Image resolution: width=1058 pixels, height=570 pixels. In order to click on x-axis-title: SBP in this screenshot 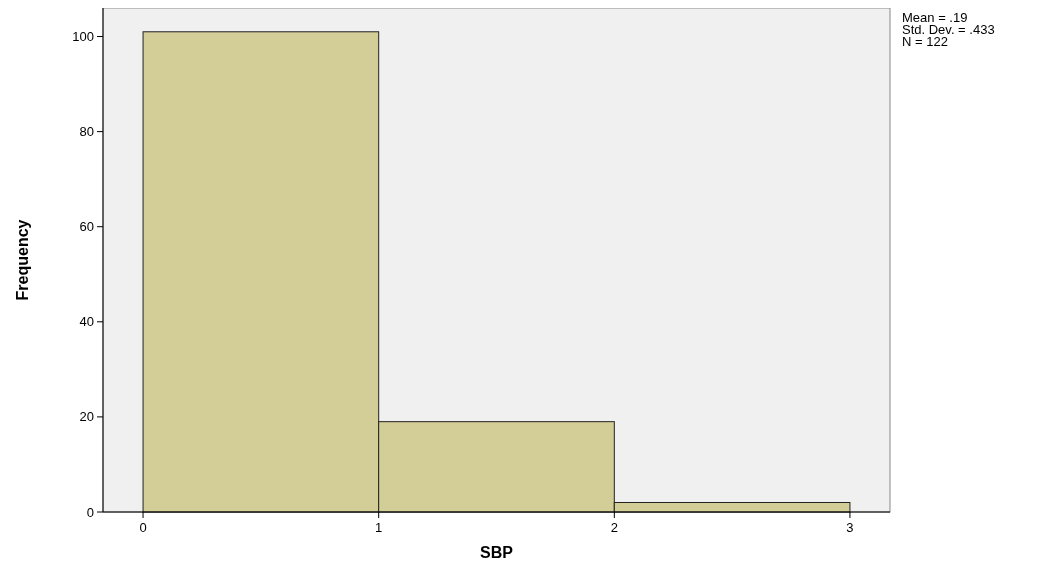, I will do `click(497, 552)`.